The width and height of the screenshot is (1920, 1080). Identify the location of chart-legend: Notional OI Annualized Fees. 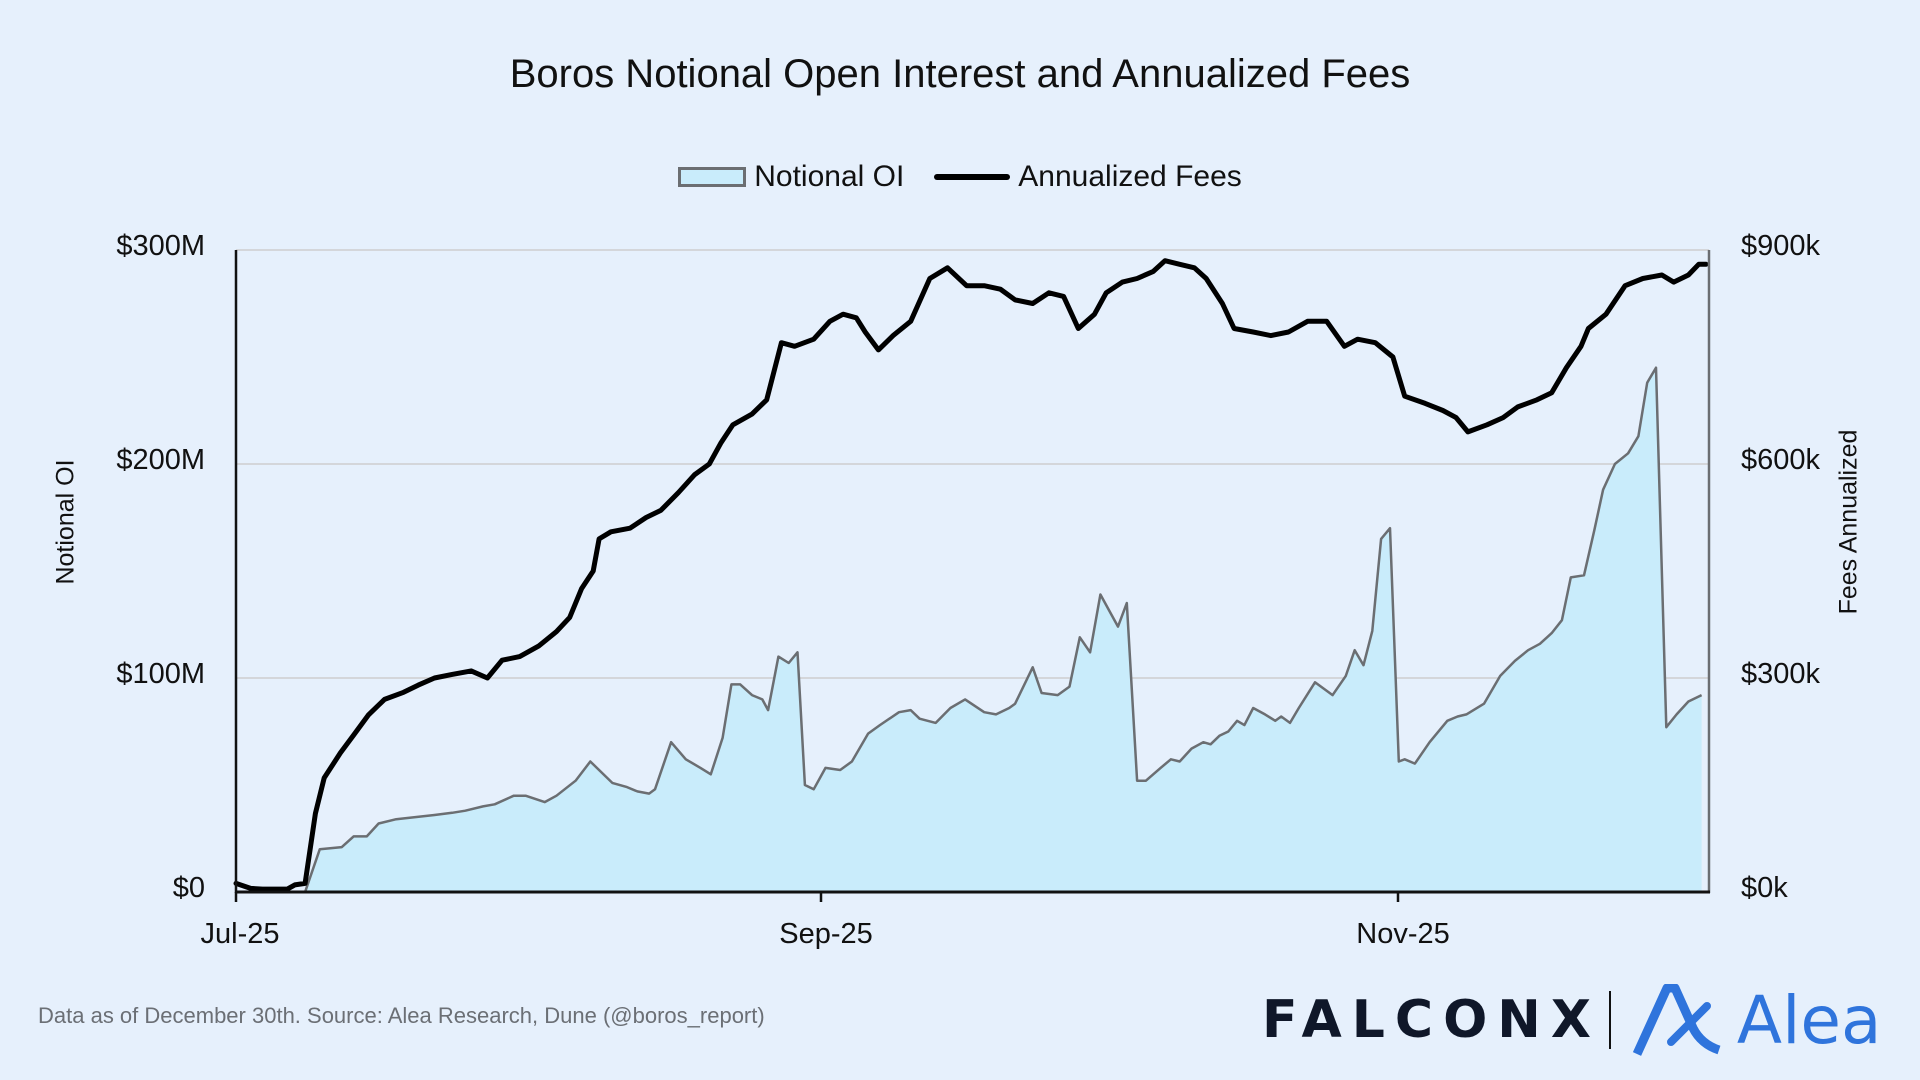
(960, 177).